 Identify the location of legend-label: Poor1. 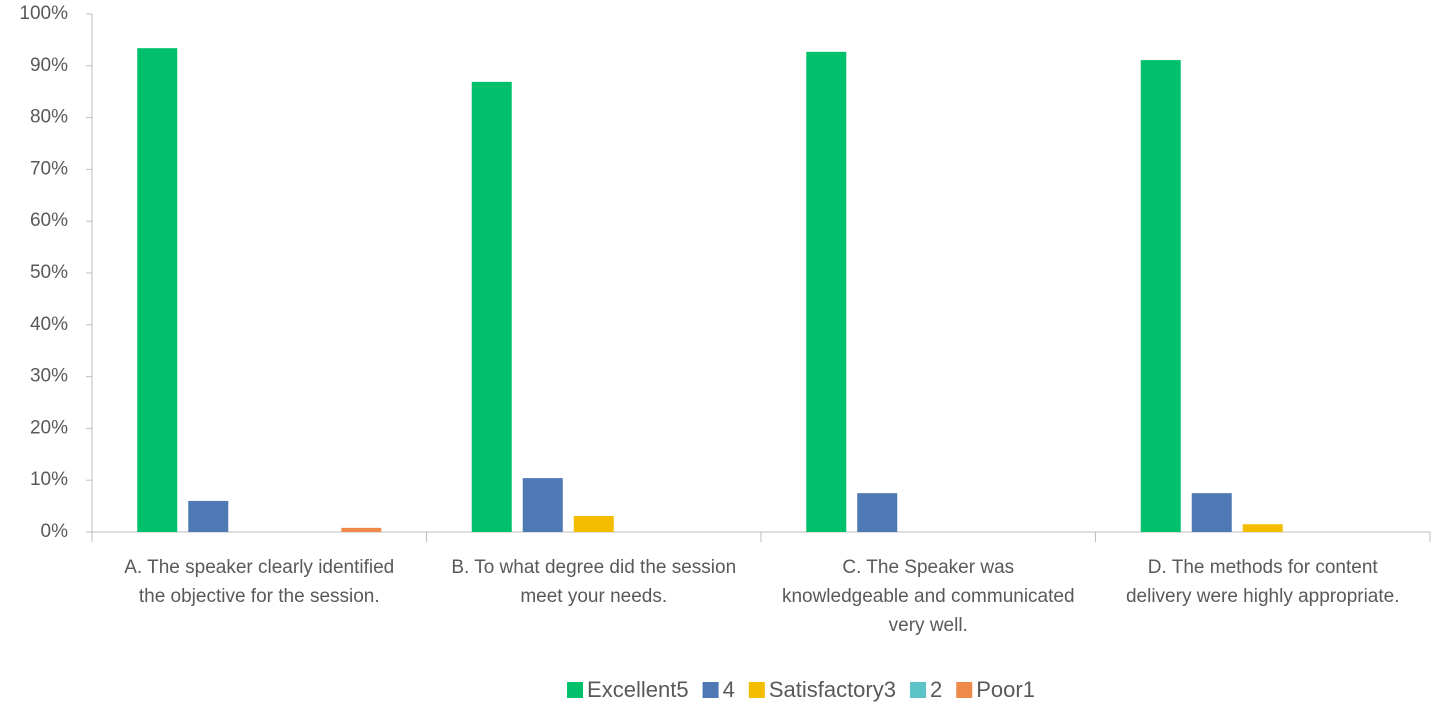
(1005, 689).